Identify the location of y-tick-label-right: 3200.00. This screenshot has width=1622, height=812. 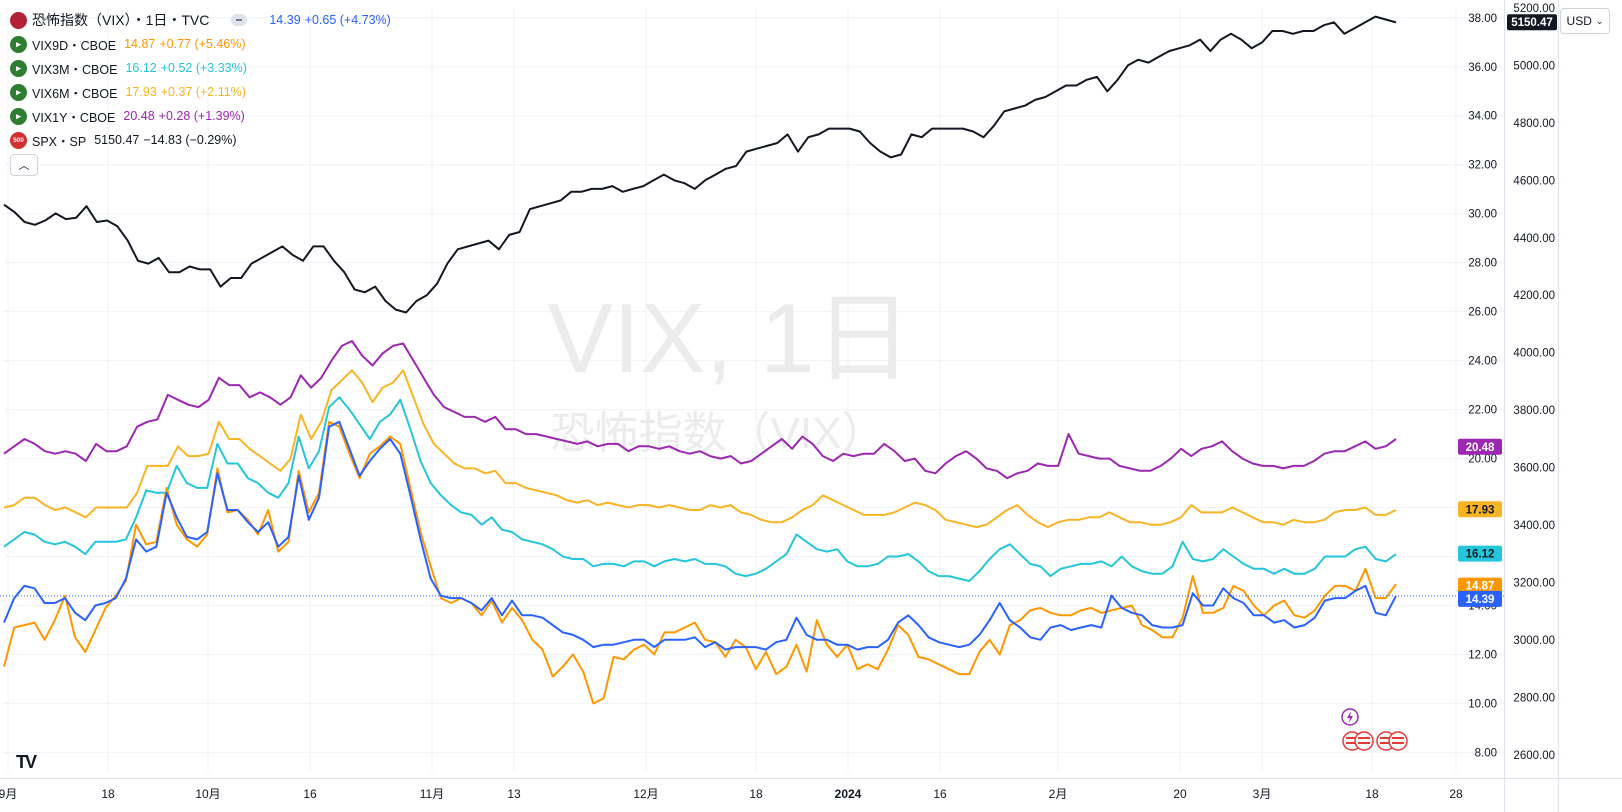
(1534, 583).